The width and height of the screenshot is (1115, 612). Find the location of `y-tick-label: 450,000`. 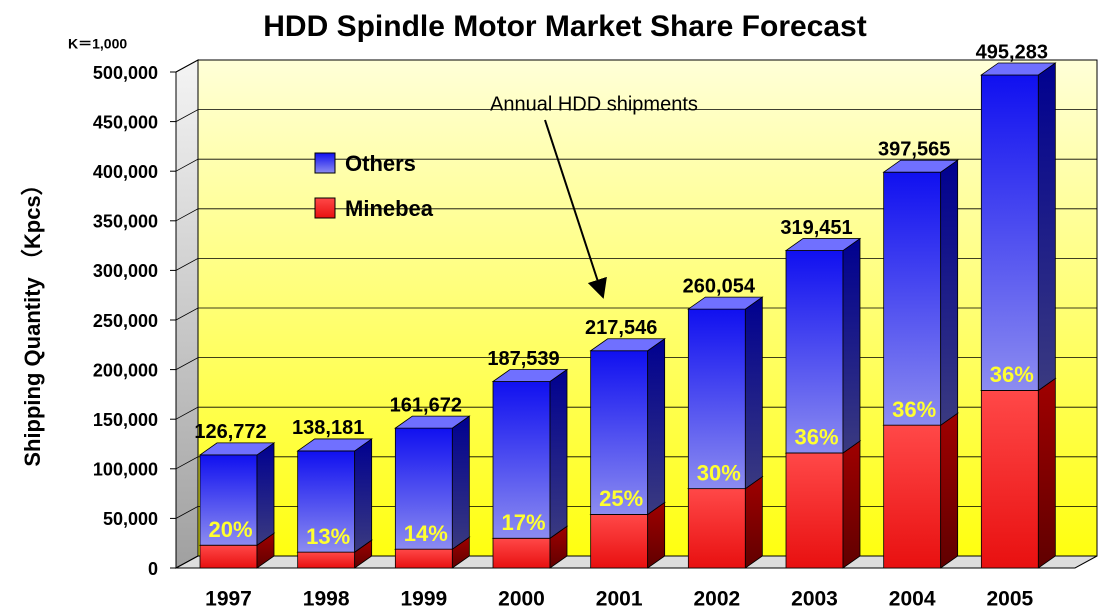

y-tick-label: 450,000 is located at coordinates (125, 122).